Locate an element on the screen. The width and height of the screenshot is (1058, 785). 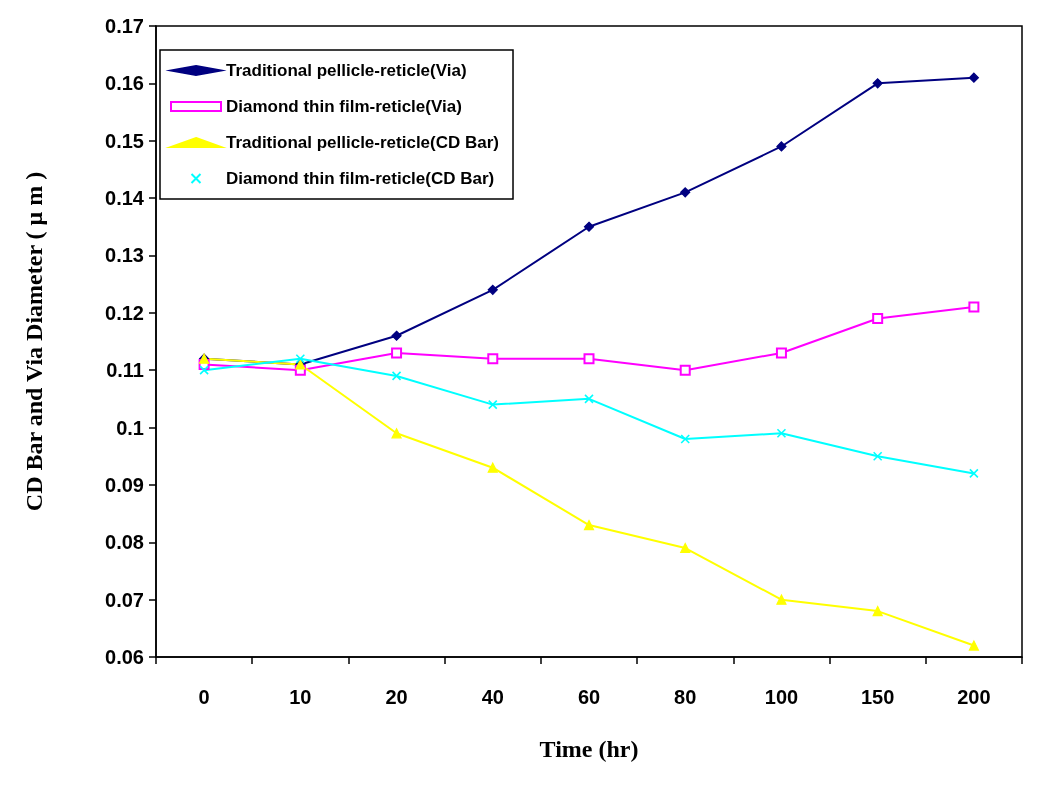
x-tick-label: 80 is located at coordinates (685, 697).